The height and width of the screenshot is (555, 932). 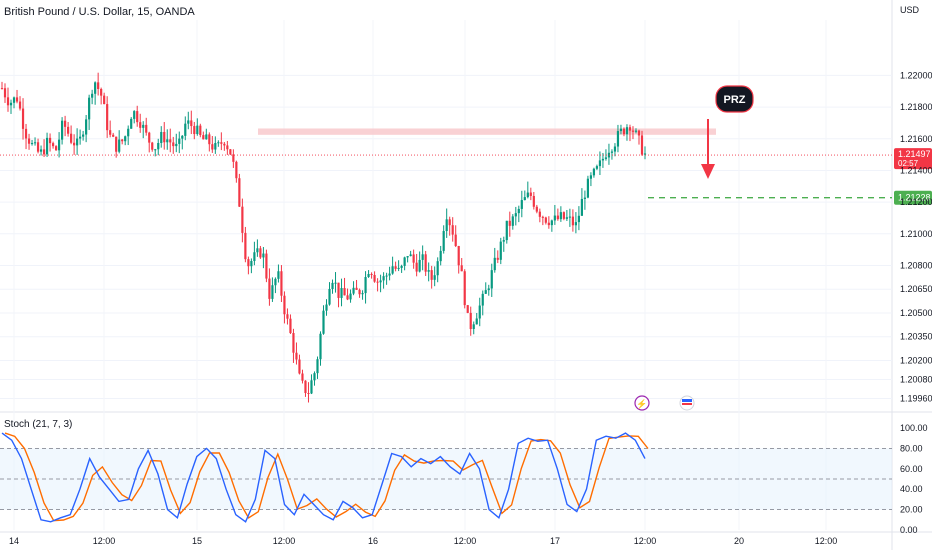 I want to click on stoch-k-line, so click(x=323, y=477).